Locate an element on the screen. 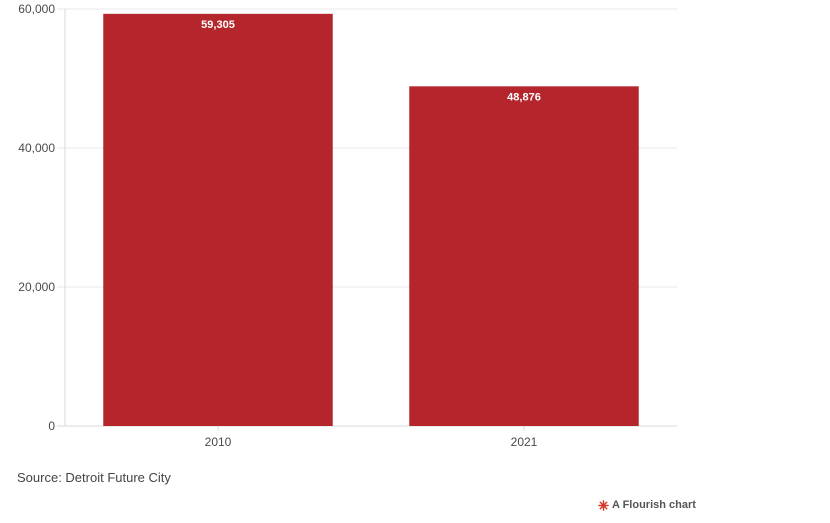  y-tick-label: 60,000 is located at coordinates (36, 9).